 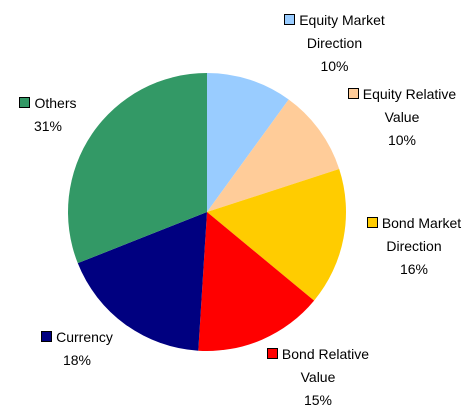 I want to click on category-label: Equity Market Direction, so click(x=342, y=31).